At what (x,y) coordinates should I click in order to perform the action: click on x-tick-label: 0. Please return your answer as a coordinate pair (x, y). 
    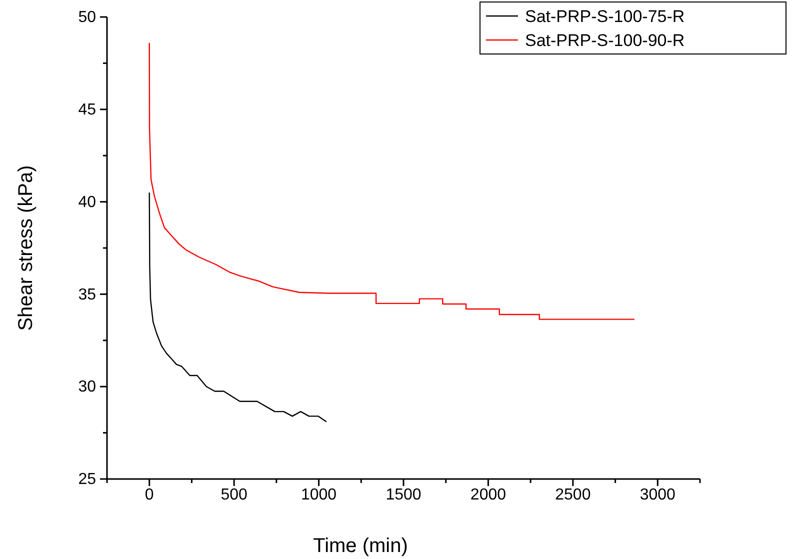
    Looking at the image, I should click on (149, 495).